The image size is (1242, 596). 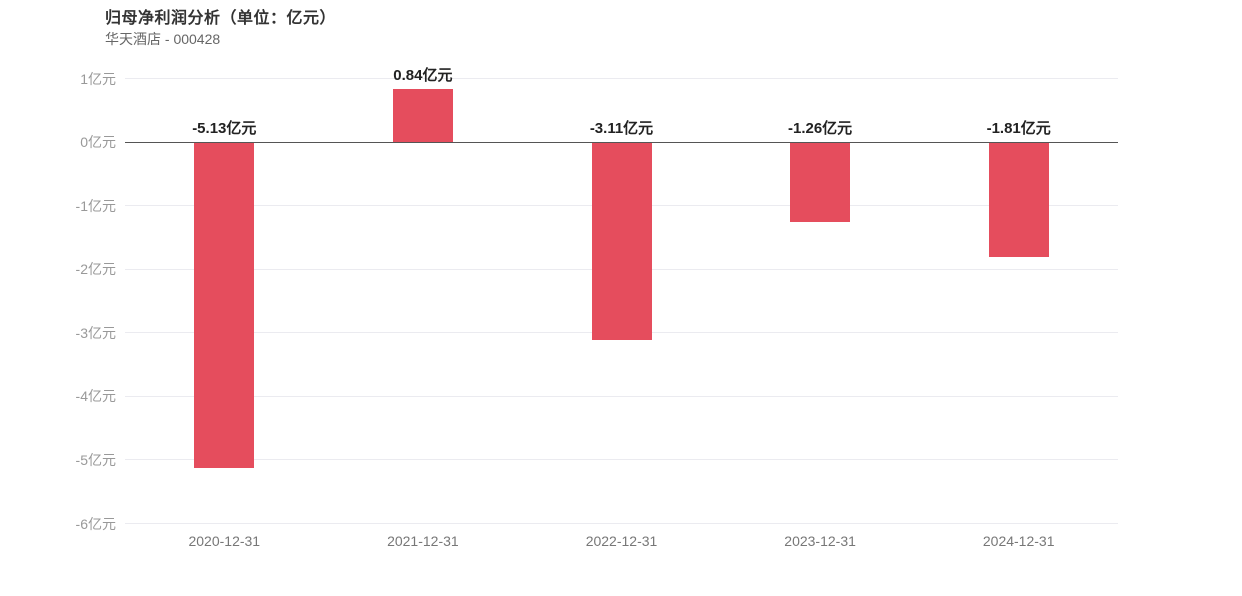 I want to click on y-axis-tick-label: -1亿元, so click(x=95, y=205).